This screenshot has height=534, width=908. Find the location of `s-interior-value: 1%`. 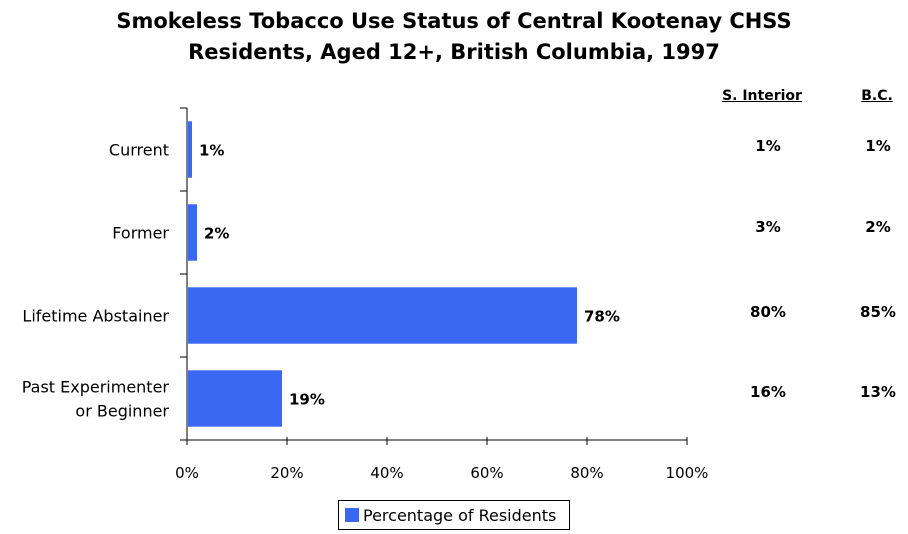

s-interior-value: 1% is located at coordinates (768, 146).